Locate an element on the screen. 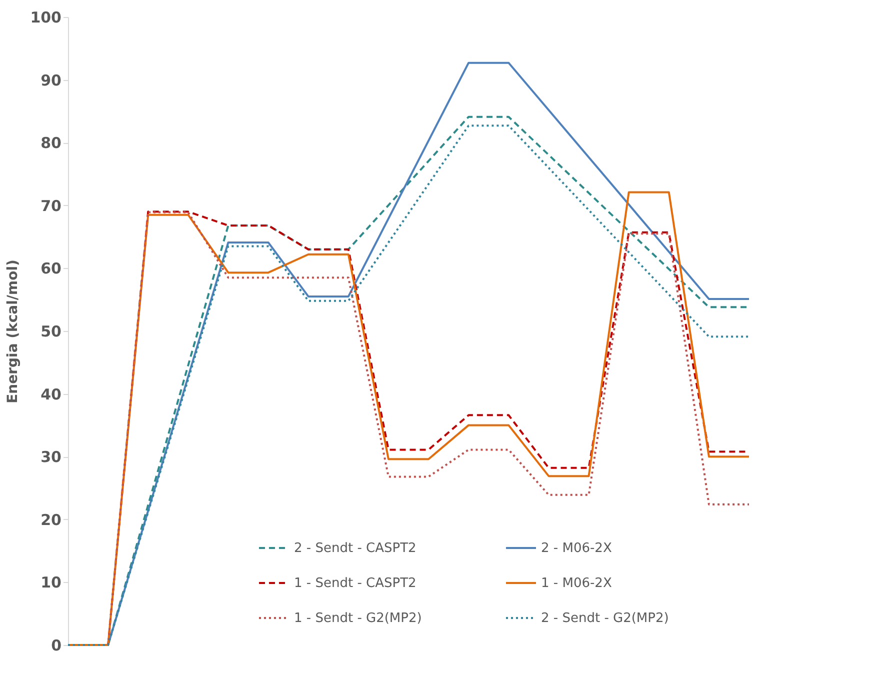  y-tick-label: 10 is located at coordinates (51, 583).